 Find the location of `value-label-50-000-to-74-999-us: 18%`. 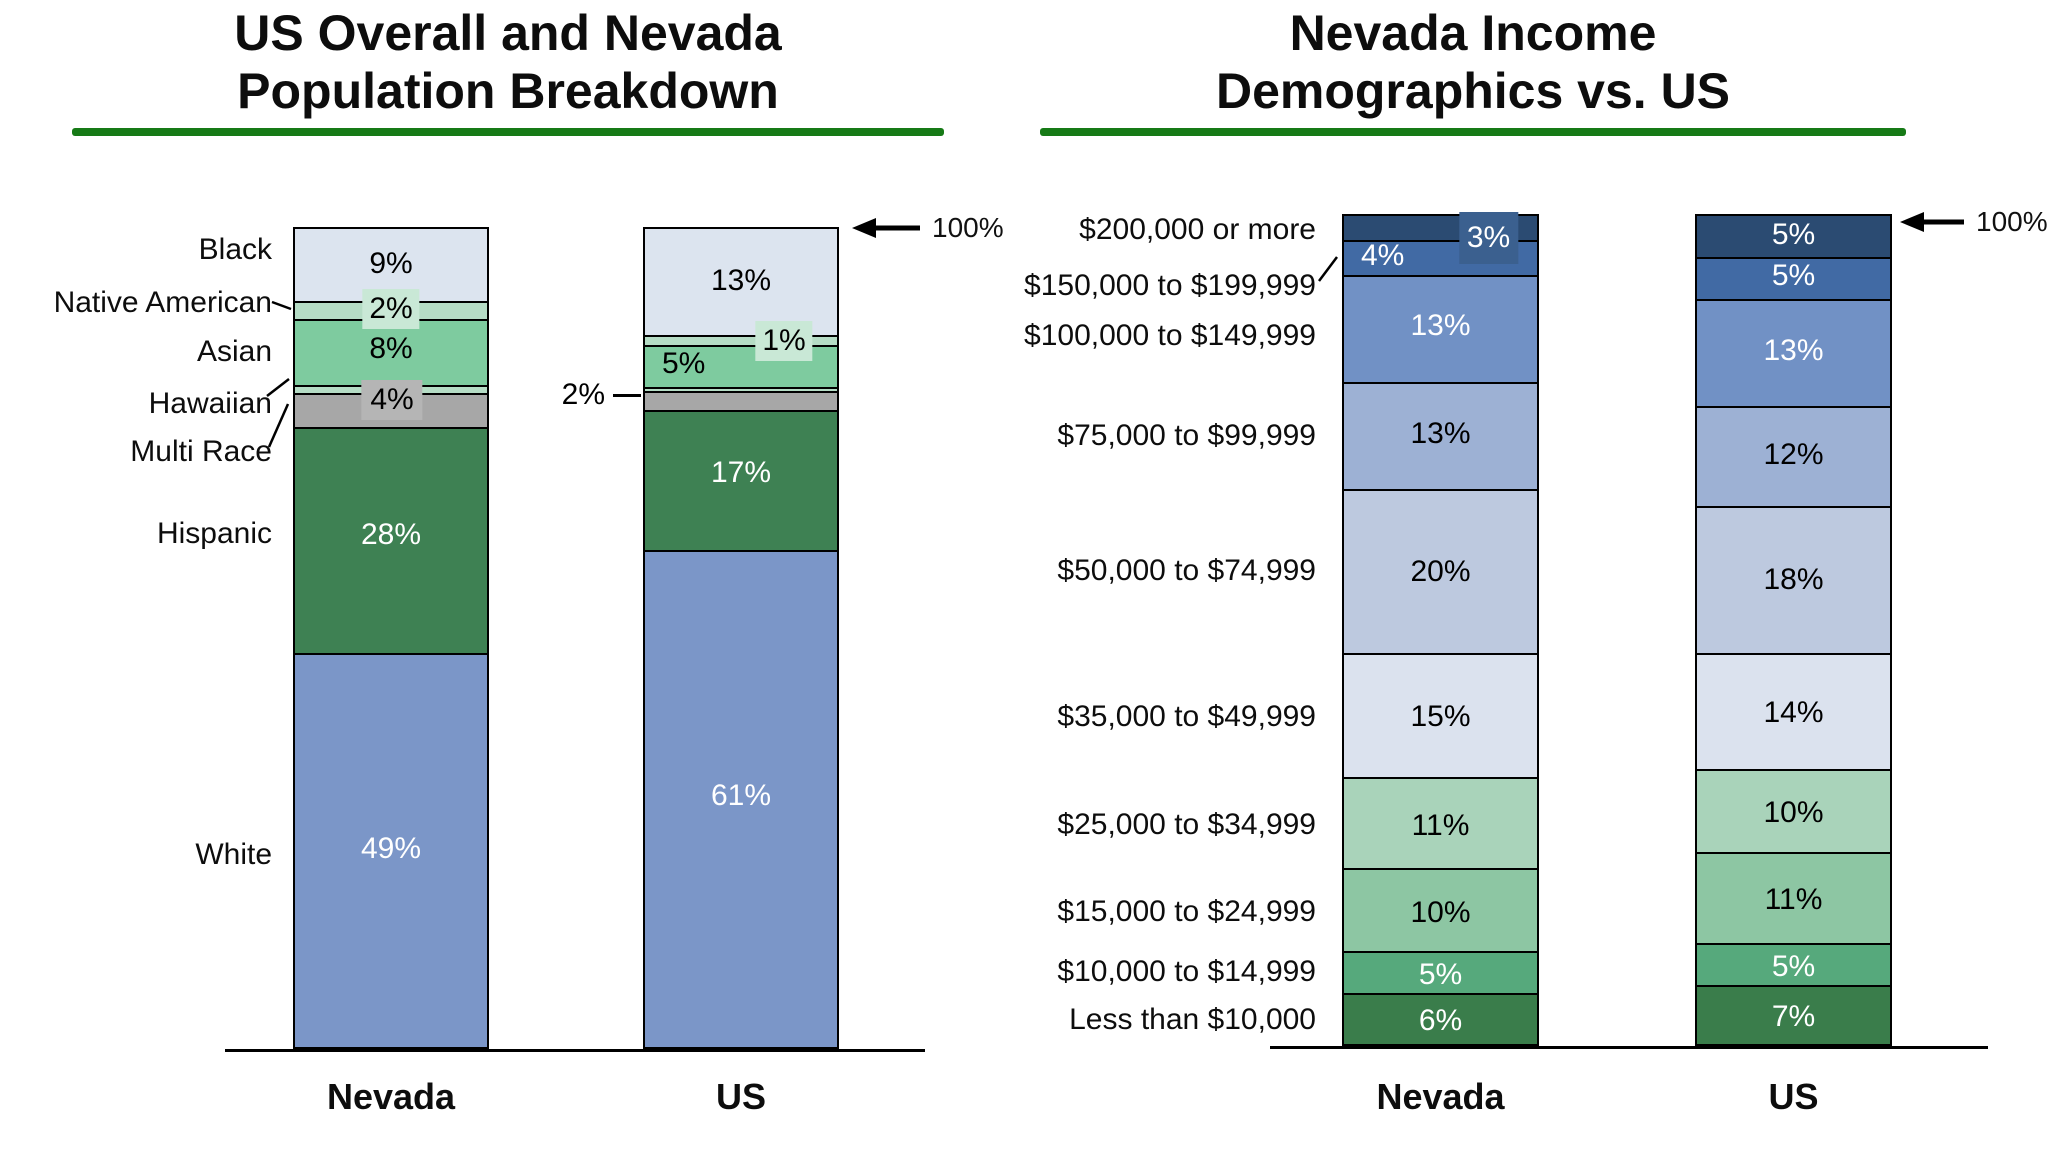

value-label-50-000-to-74-999-us: 18% is located at coordinates (1793, 580).